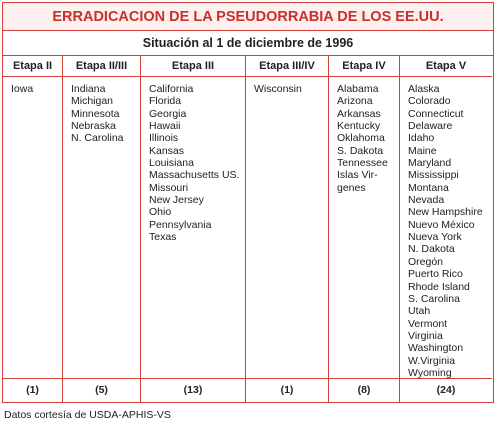 The height and width of the screenshot is (429, 500). I want to click on item: Illinois, so click(164, 138).